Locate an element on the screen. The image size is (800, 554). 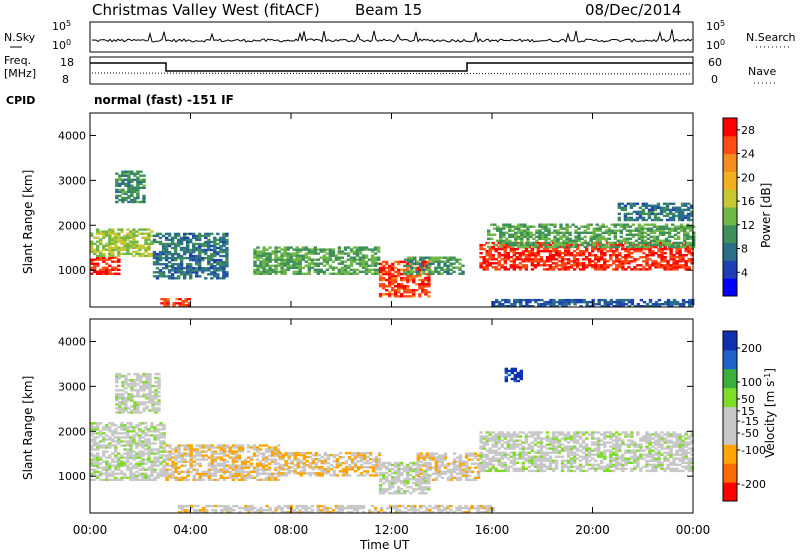
colorbar-tick-label: 12 is located at coordinates (748, 225).